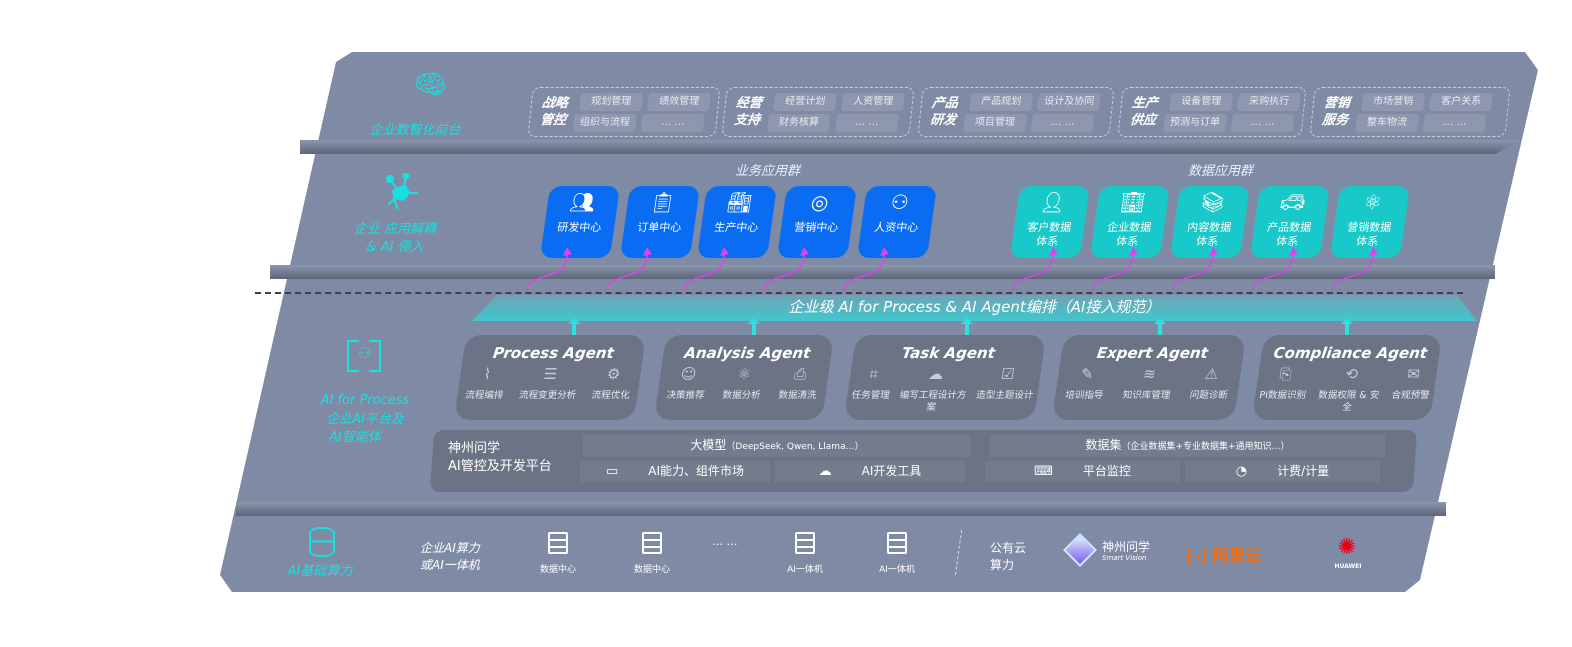 This screenshot has height=647, width=1572. What do you see at coordinates (1084, 395) in the screenshot?
I see `capability-label: 培训指导` at bounding box center [1084, 395].